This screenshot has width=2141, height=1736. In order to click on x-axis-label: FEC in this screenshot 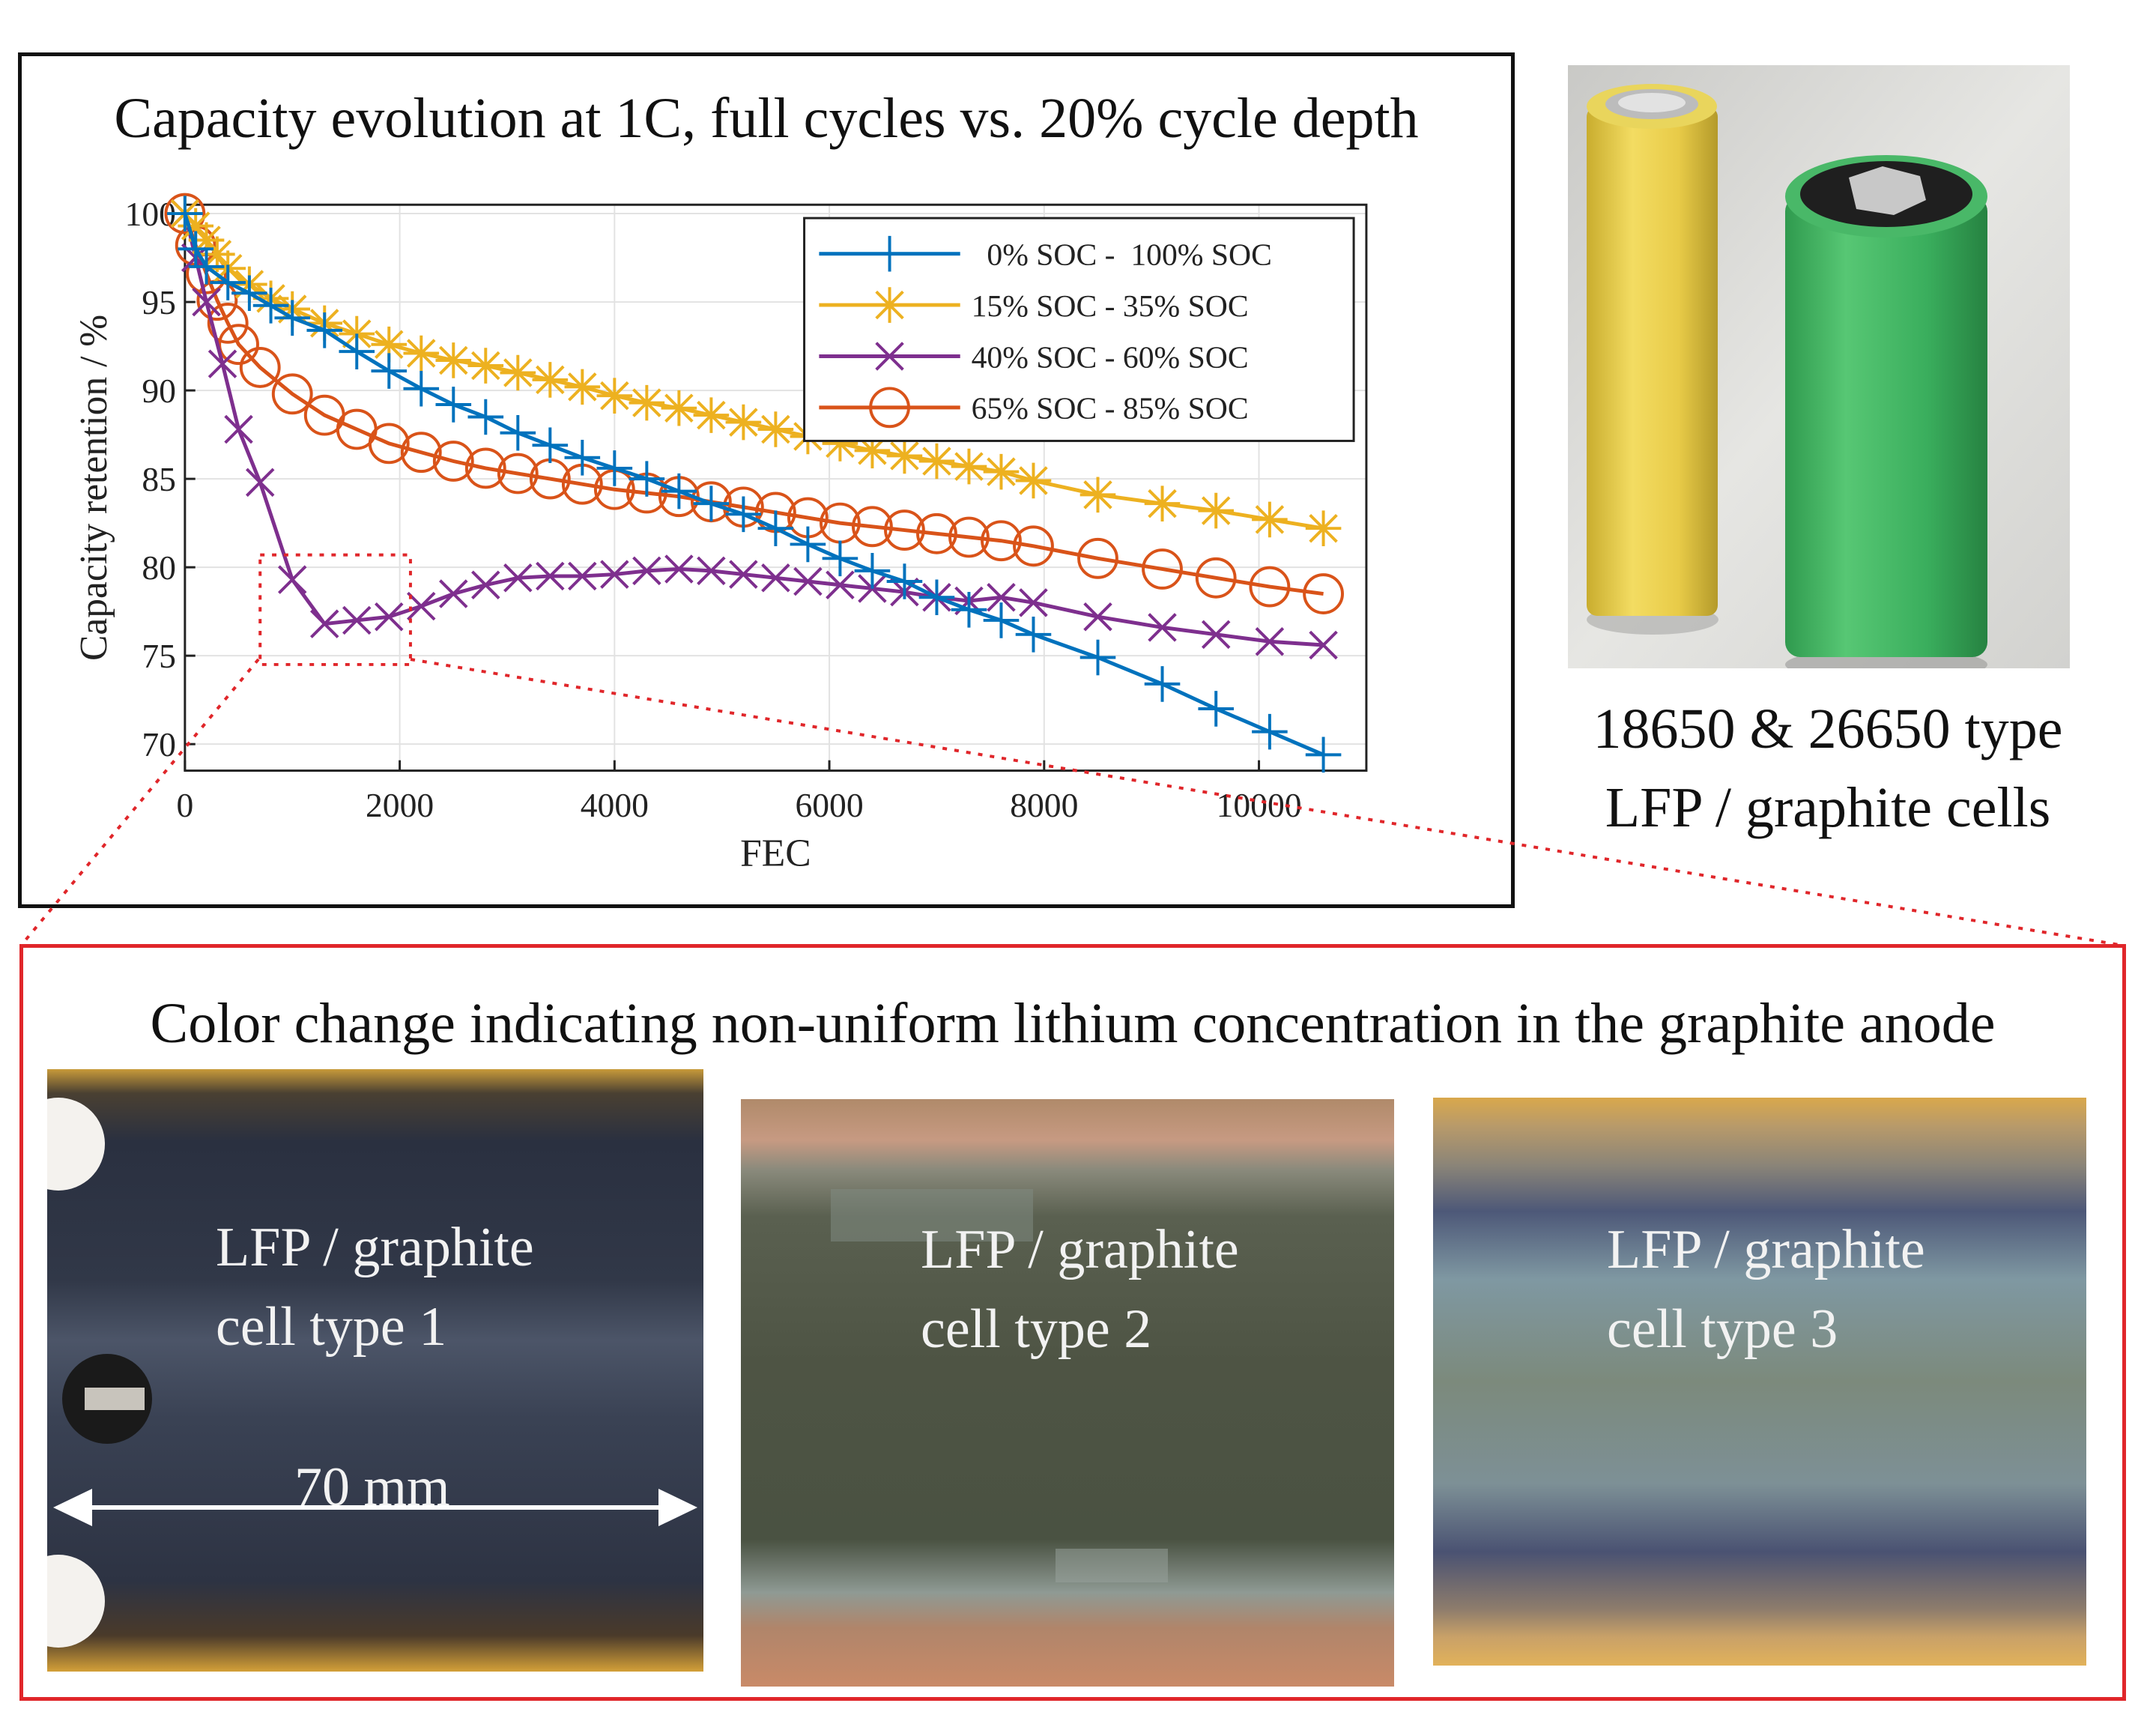, I will do `click(776, 853)`.